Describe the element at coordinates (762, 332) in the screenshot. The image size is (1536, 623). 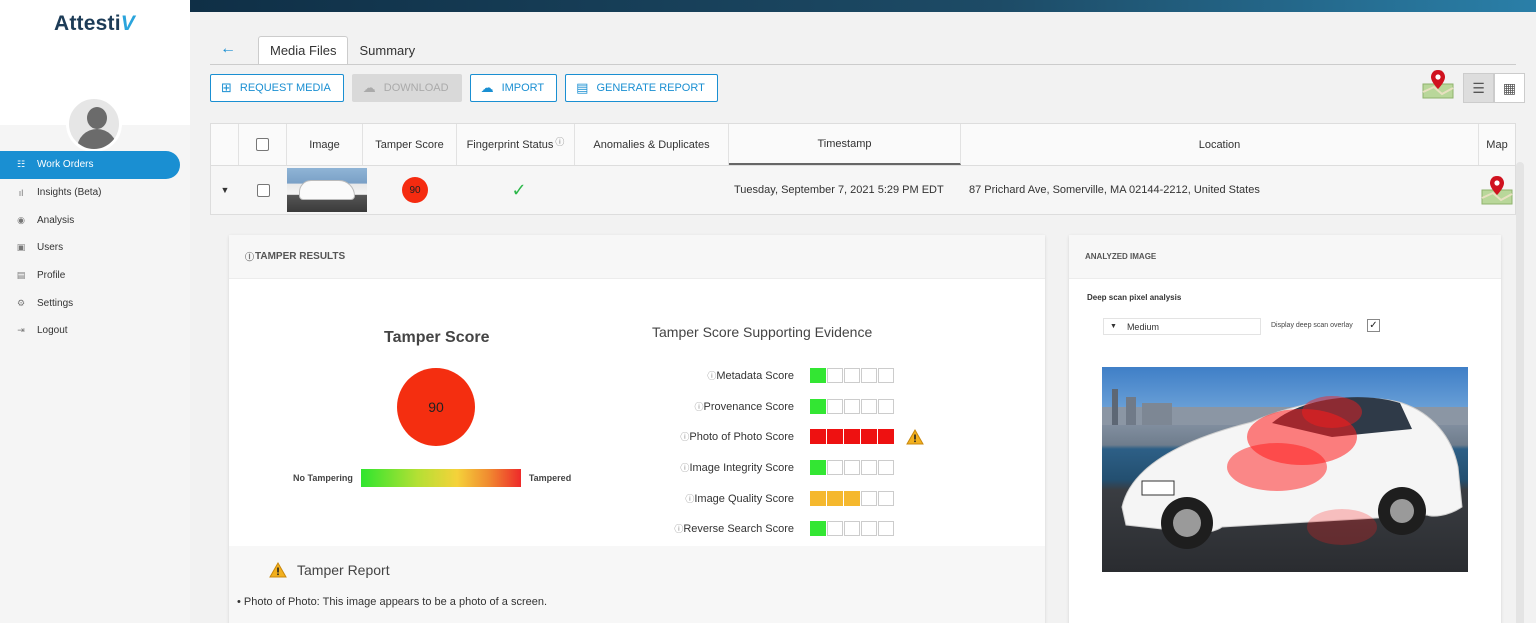
I see `evidence-title: Tamper Score Supporting Evidence` at that location.